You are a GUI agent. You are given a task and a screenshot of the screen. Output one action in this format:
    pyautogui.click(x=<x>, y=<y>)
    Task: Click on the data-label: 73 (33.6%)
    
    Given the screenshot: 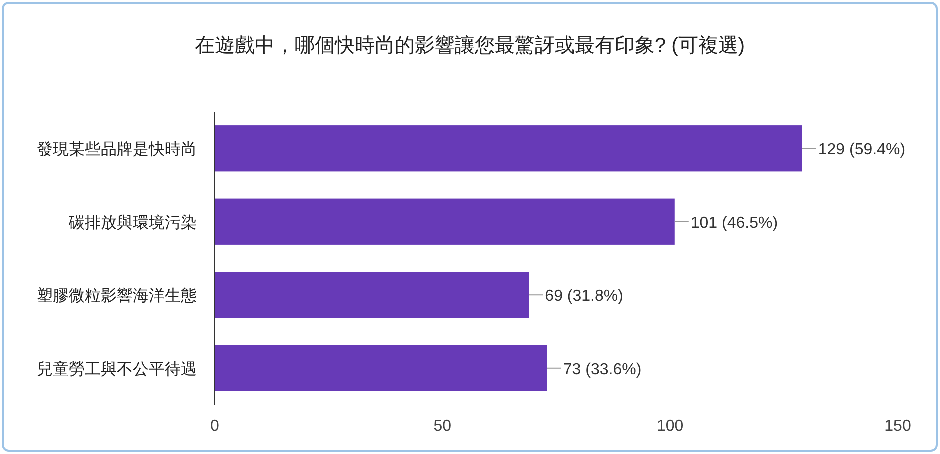 What is the action you would take?
    pyautogui.click(x=602, y=369)
    